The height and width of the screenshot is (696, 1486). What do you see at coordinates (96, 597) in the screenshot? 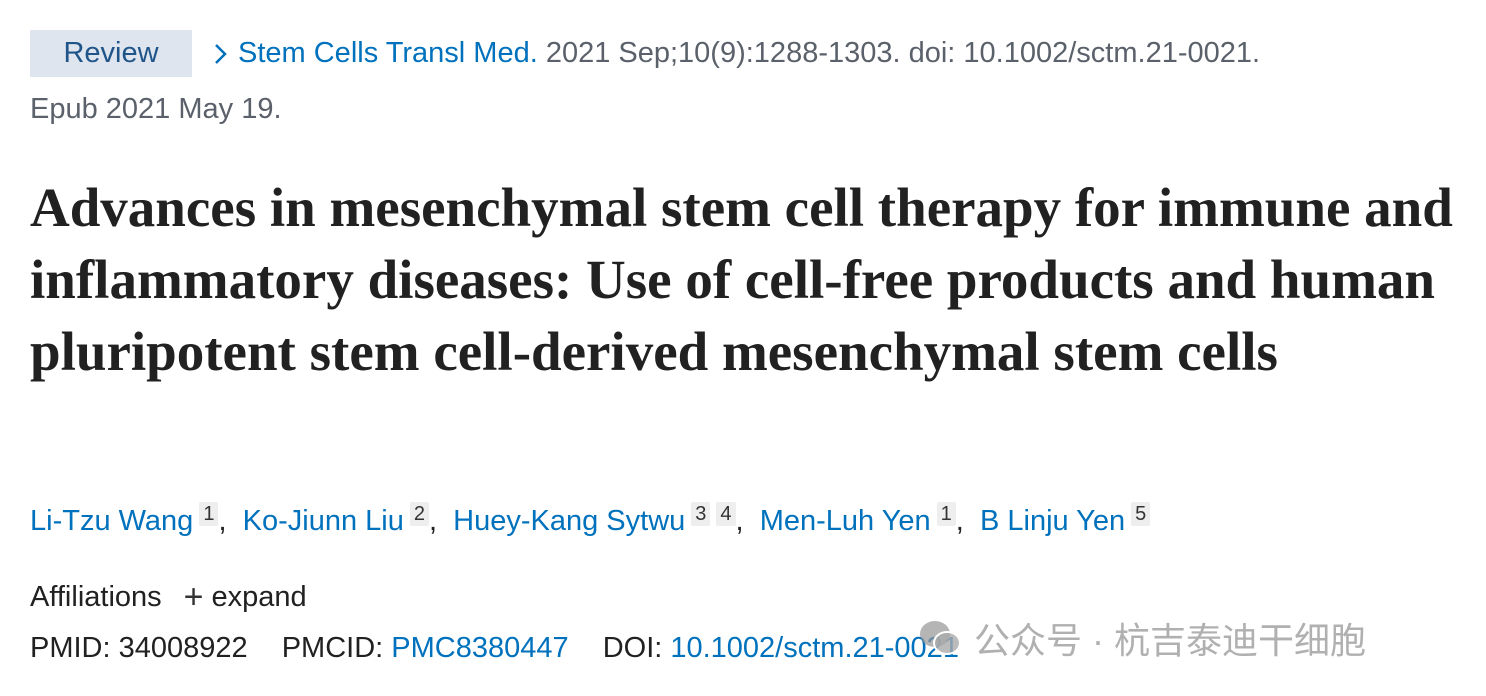
I see `affiliations-label: Affiliations` at bounding box center [96, 597].